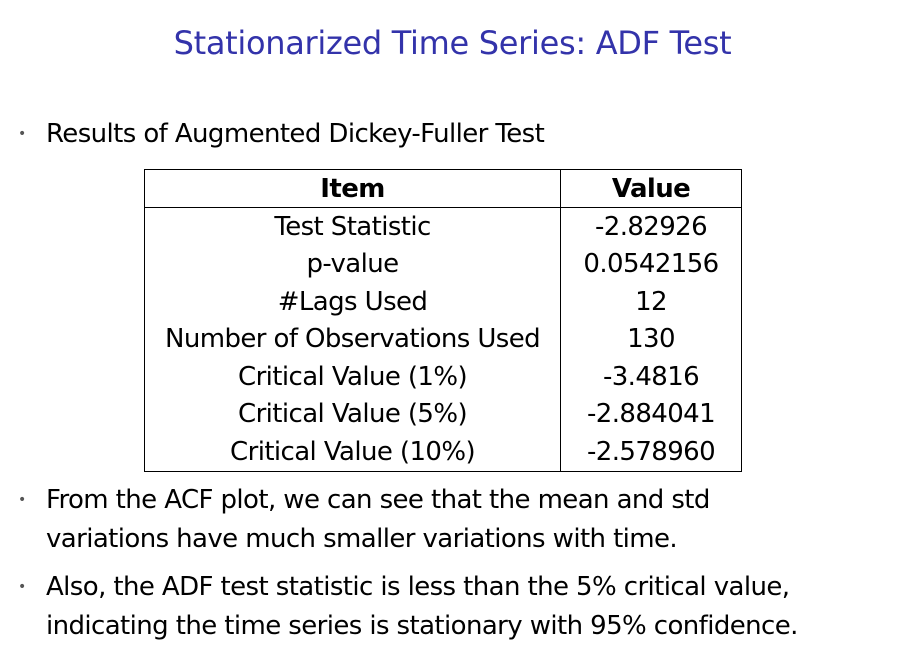  Describe the element at coordinates (353, 414) in the screenshot. I see `table-cell-item: Critical Value (5%)` at that location.